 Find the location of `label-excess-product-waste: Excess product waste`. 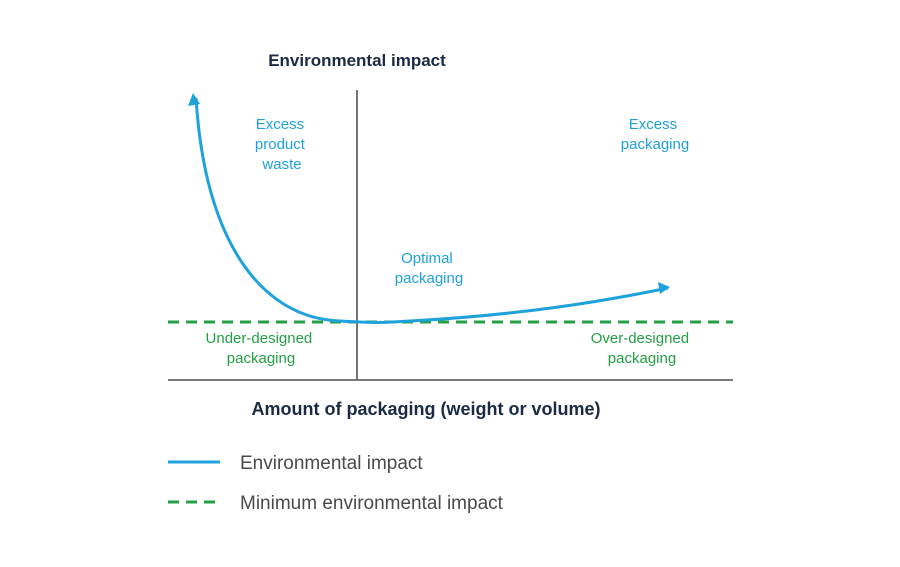

label-excess-product-waste: Excess product waste is located at coordinates (282, 144).